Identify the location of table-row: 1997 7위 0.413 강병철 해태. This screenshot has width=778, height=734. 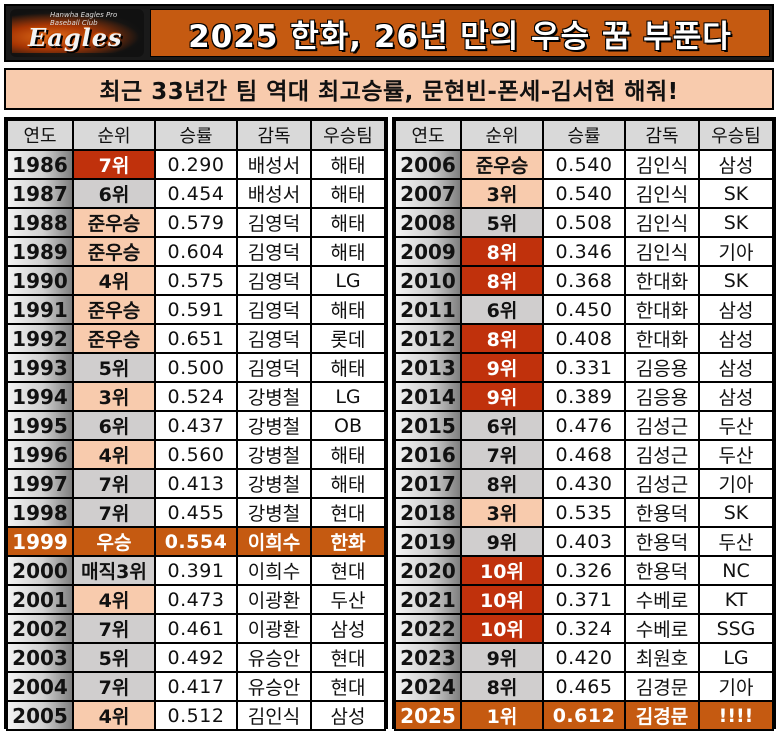
(196, 483).